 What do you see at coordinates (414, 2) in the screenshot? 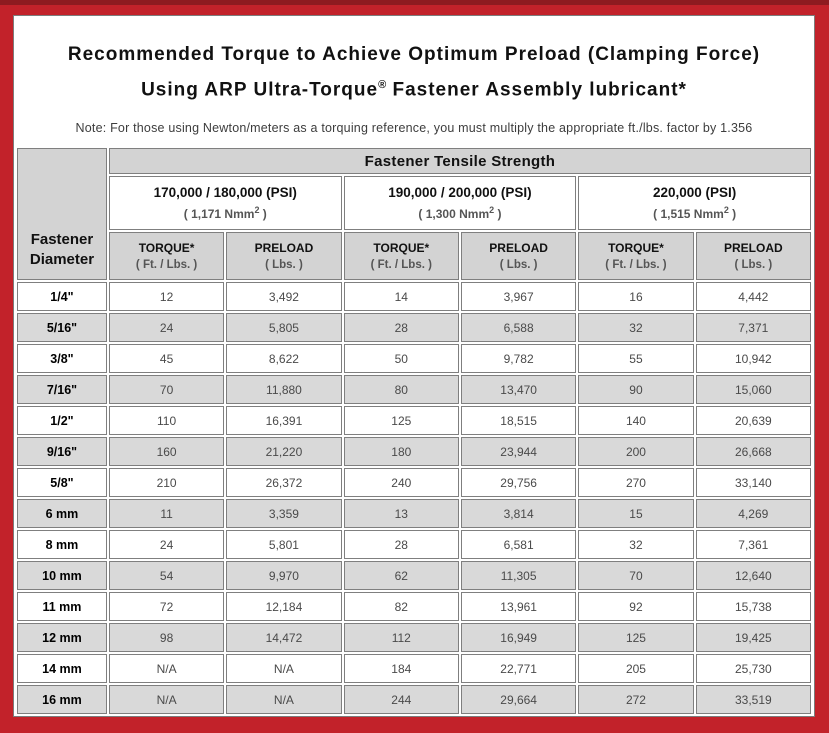
I see `top-dark-strip` at bounding box center [414, 2].